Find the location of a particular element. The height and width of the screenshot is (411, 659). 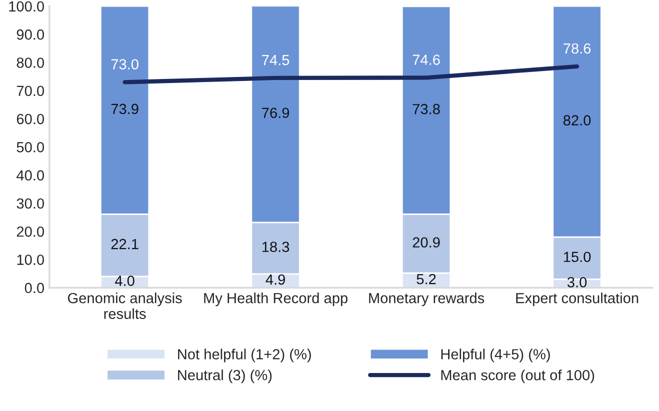

y-tick-label: 70.0 is located at coordinates (30, 91).